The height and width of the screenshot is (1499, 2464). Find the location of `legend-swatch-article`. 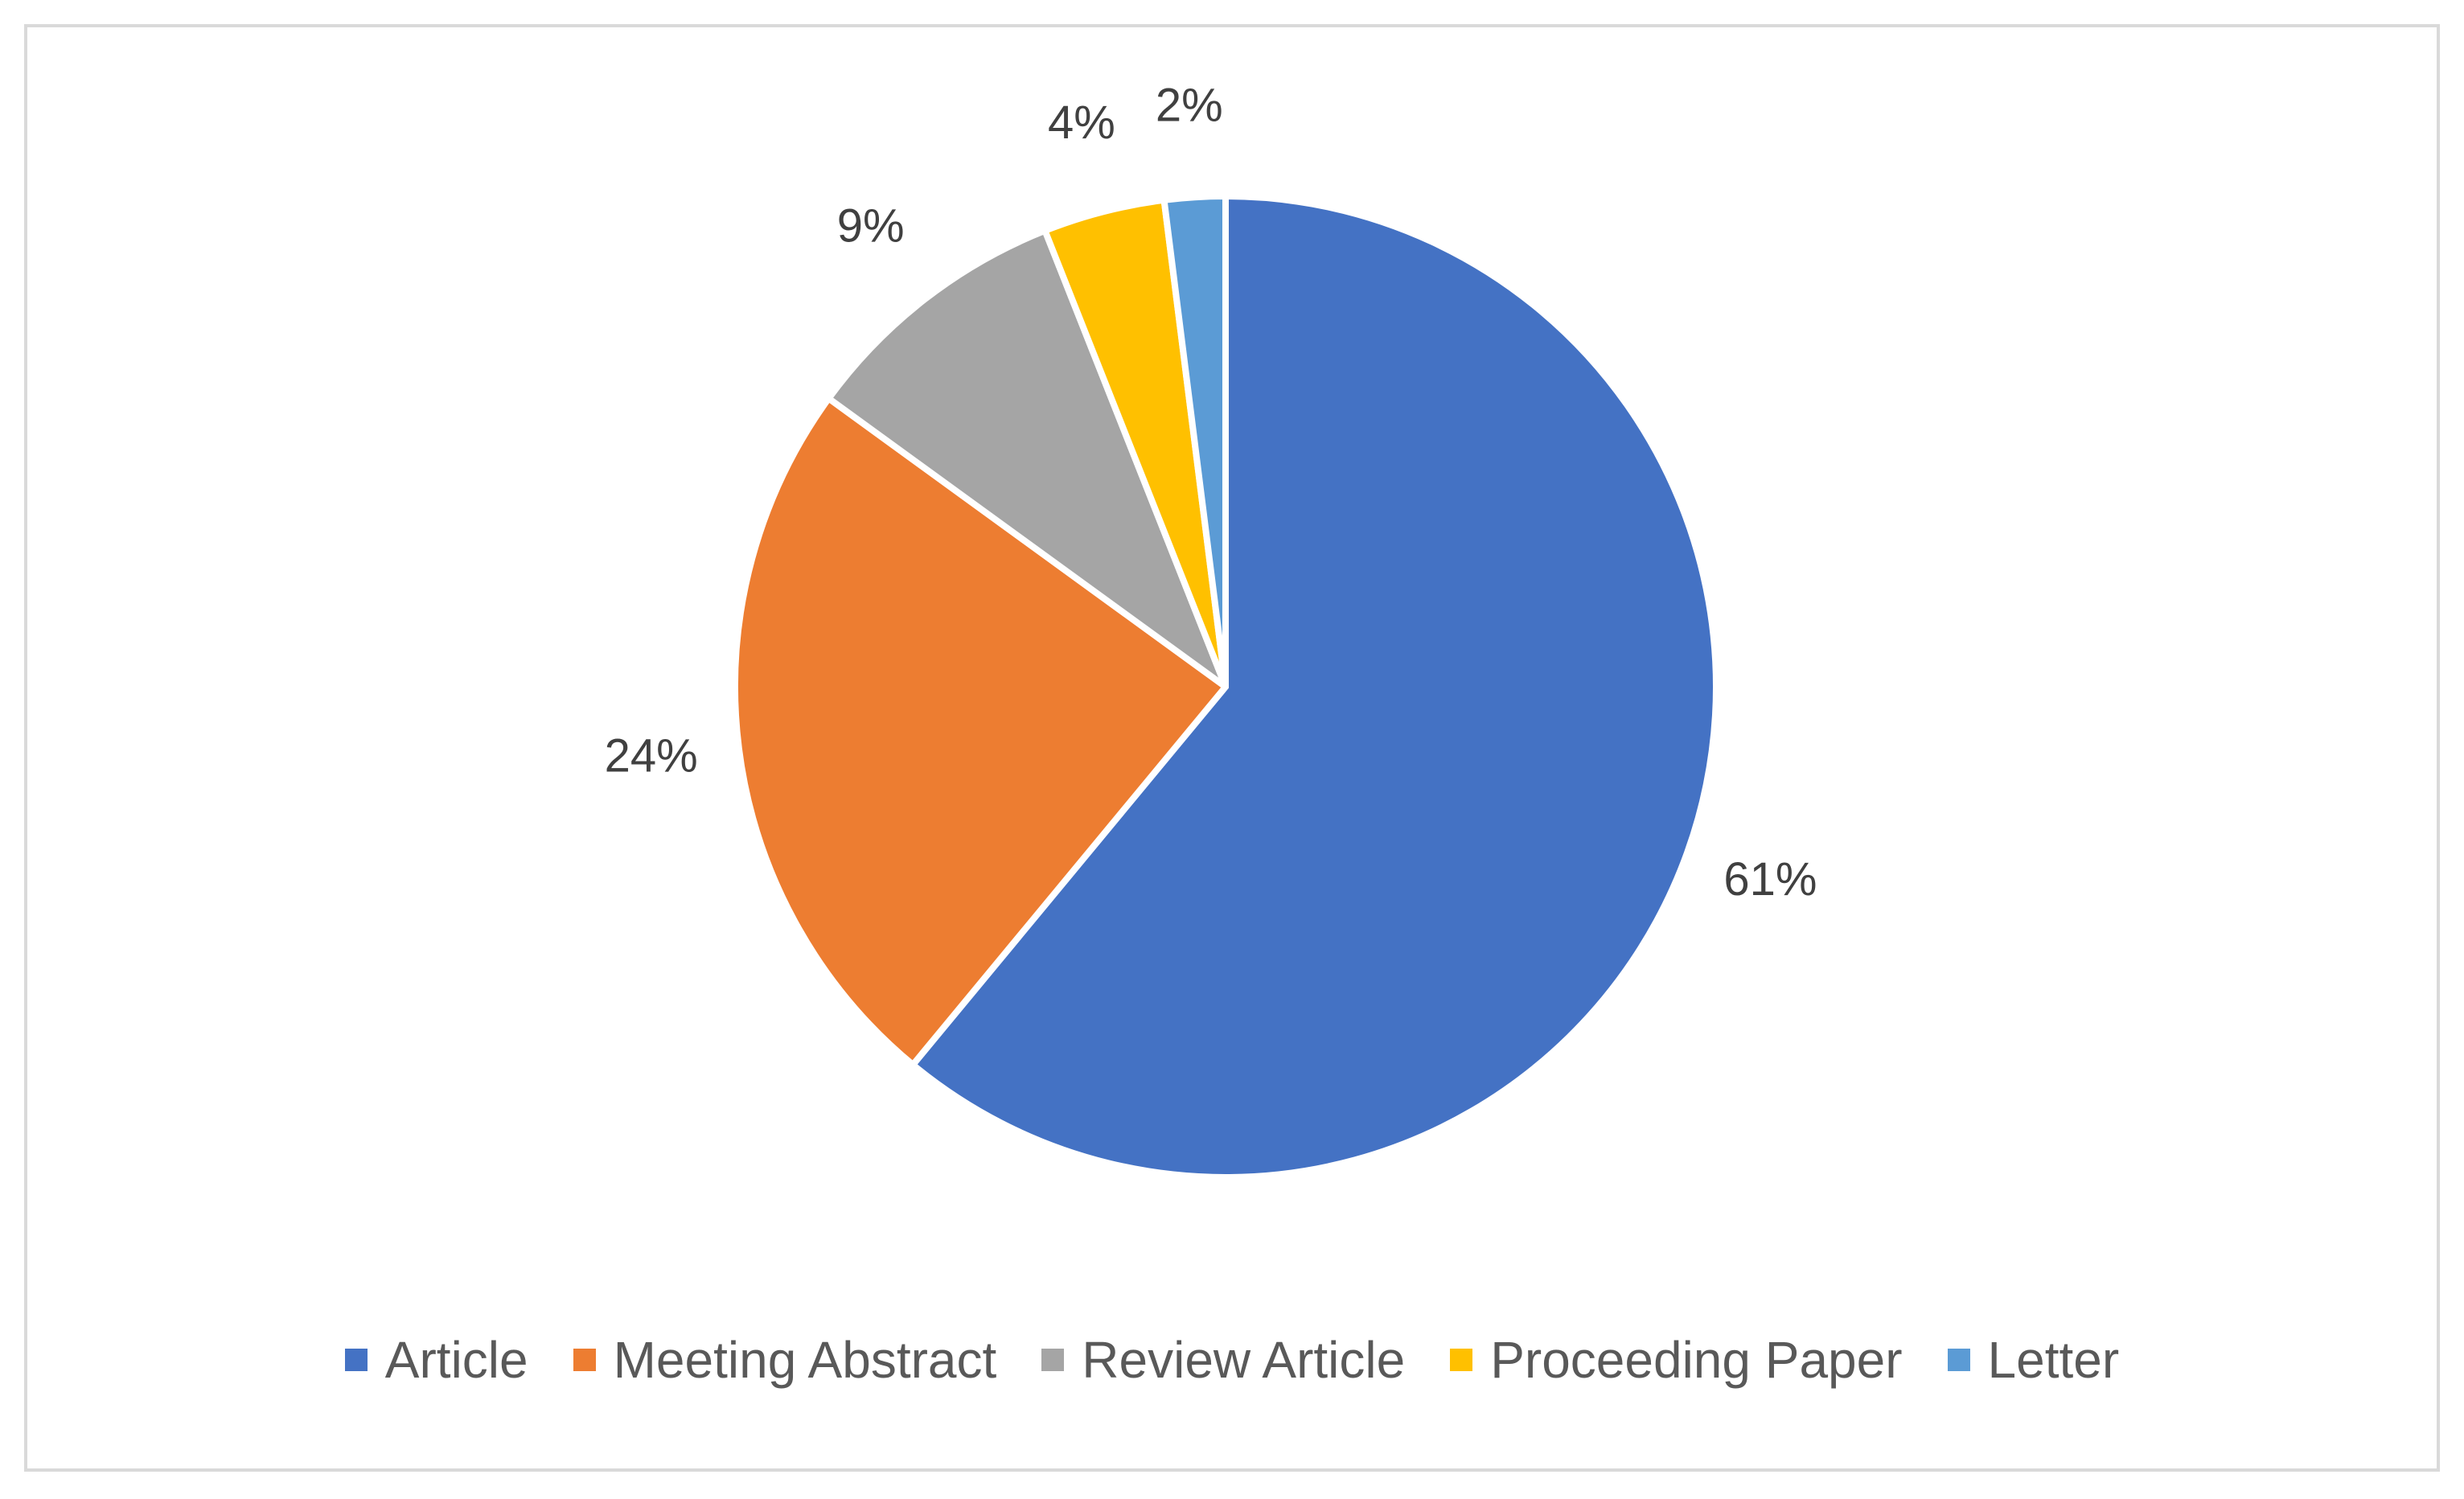

legend-swatch-article is located at coordinates (356, 1360).